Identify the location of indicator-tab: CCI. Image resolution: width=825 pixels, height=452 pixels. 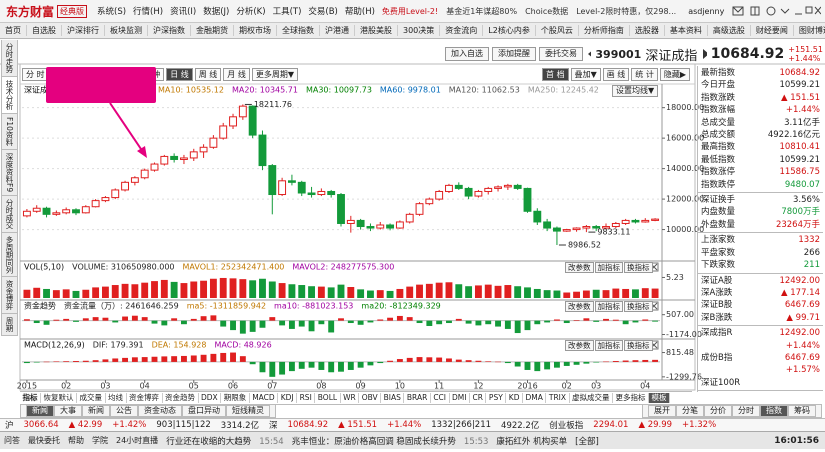
(440, 397).